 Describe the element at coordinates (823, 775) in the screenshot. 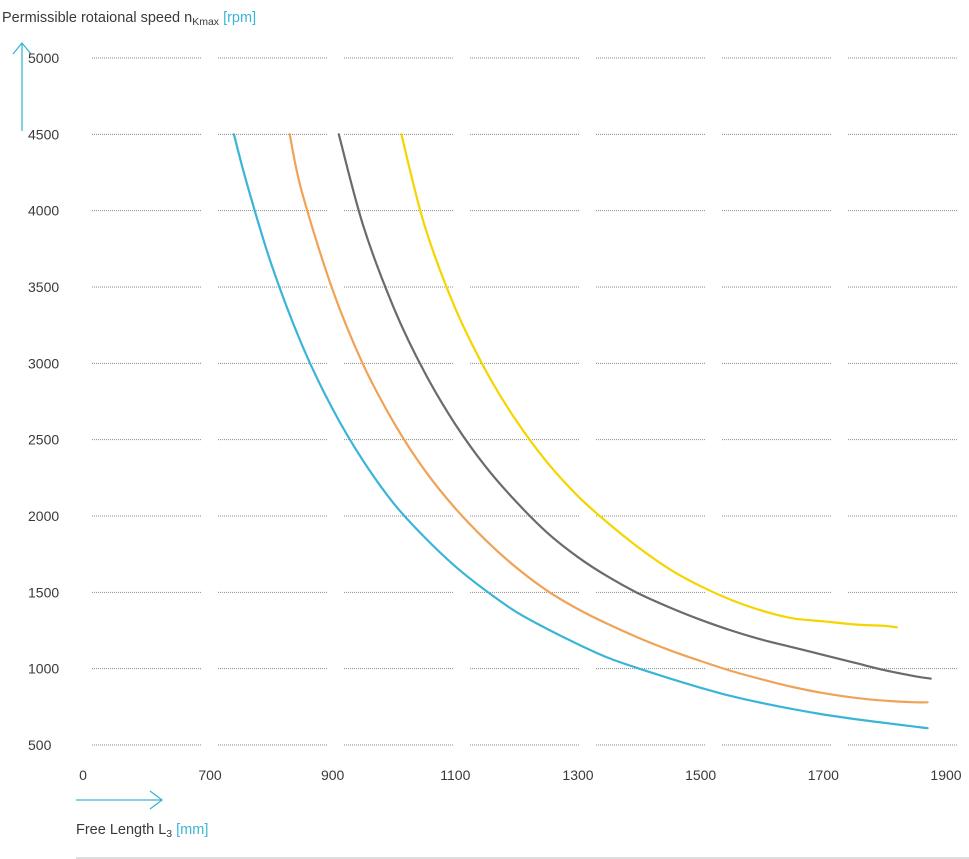

I see `x-tick-label: 1700` at that location.